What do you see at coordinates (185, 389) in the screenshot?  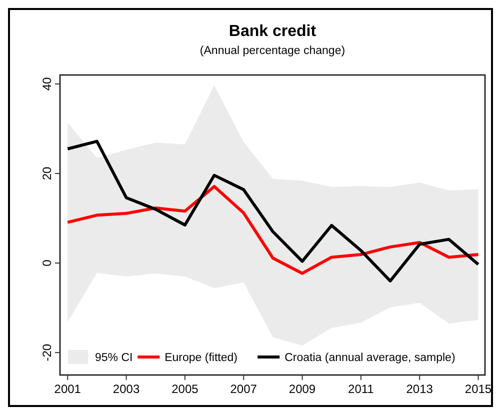 I see `x-tick-label: 2005` at bounding box center [185, 389].